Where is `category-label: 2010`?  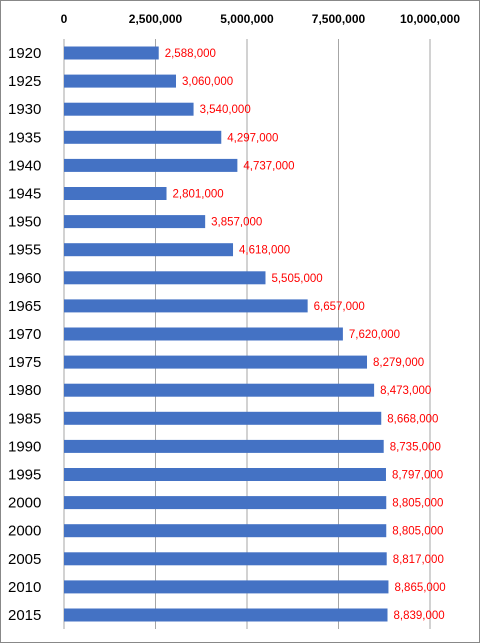 category-label: 2010 is located at coordinates (24, 587).